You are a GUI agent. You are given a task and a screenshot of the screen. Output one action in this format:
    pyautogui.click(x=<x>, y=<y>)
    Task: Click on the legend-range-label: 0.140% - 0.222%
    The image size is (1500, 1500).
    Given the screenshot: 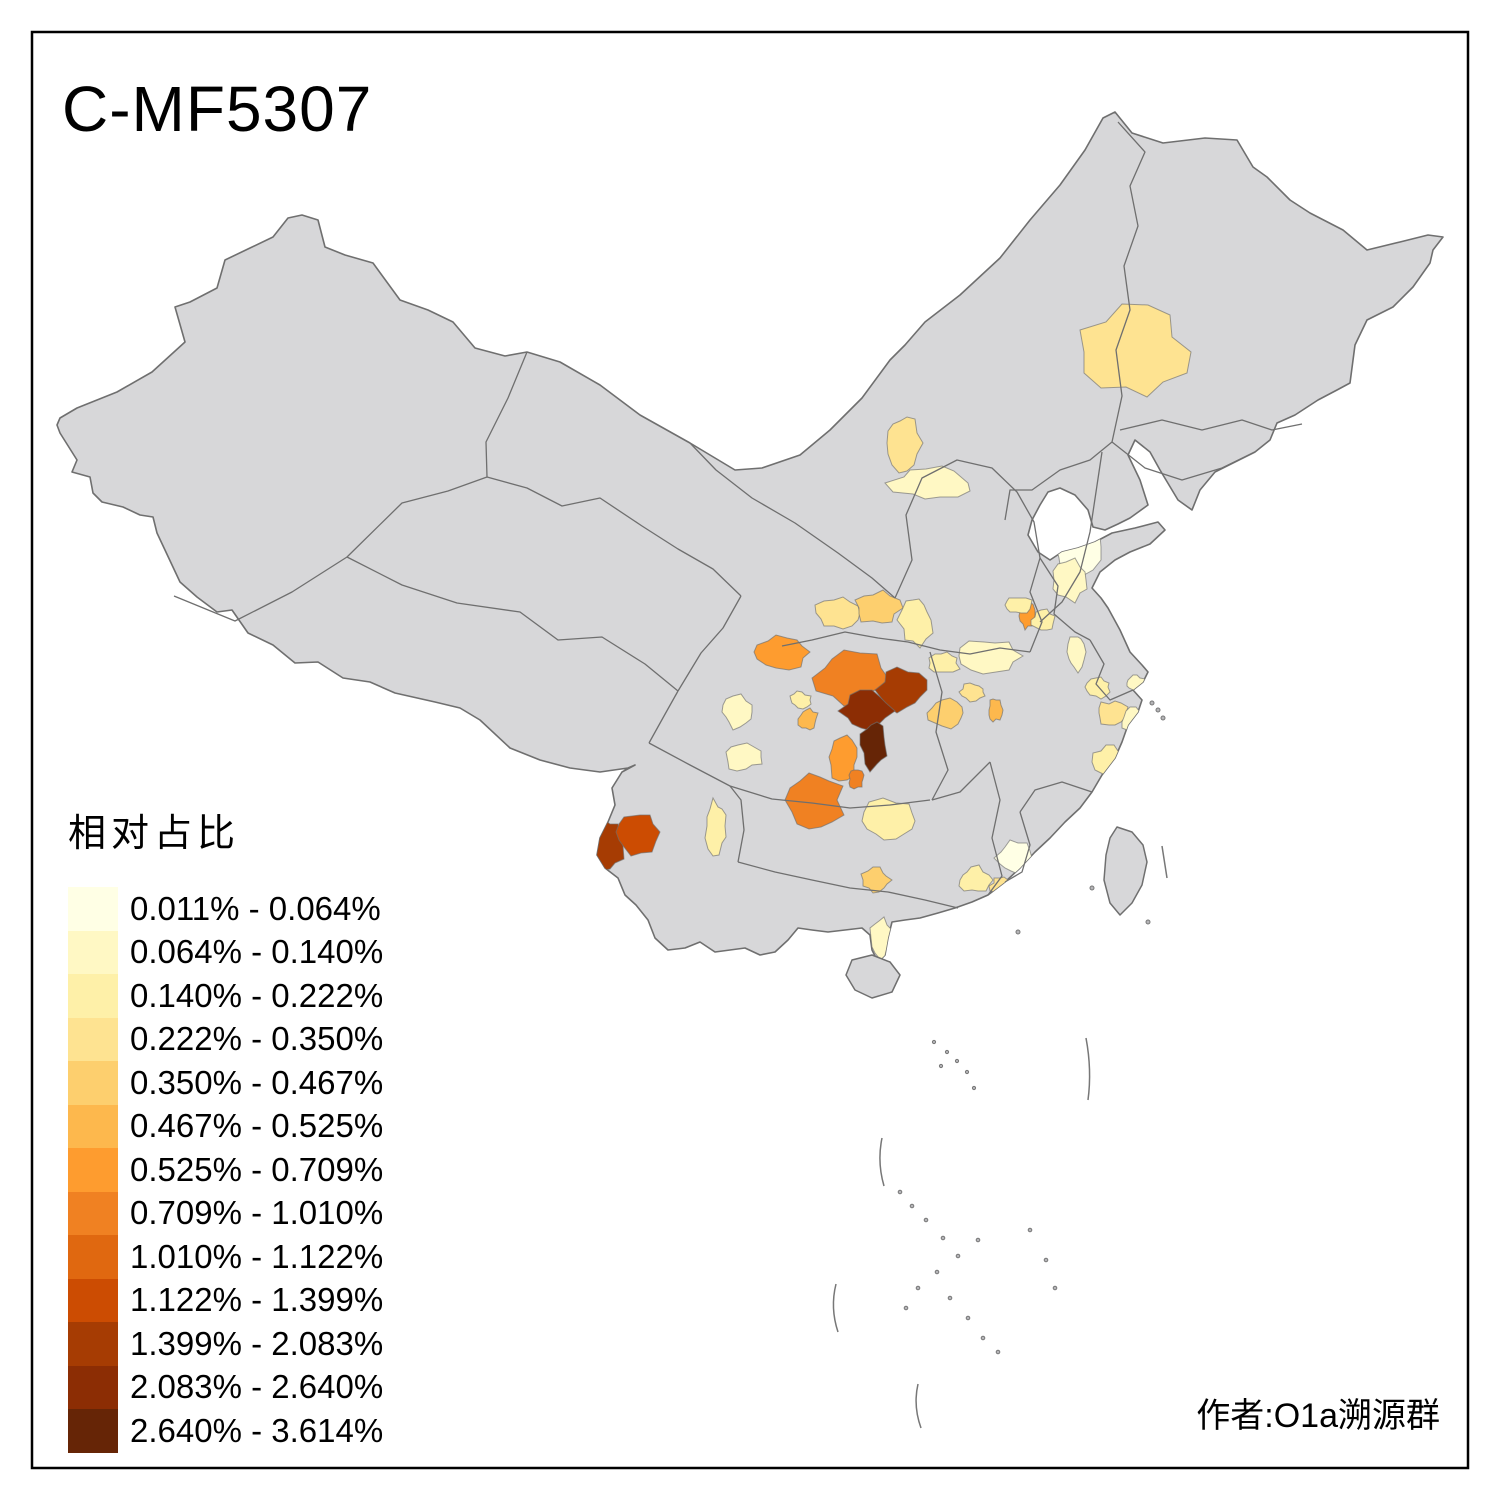 What is the action you would take?
    pyautogui.click(x=257, y=995)
    